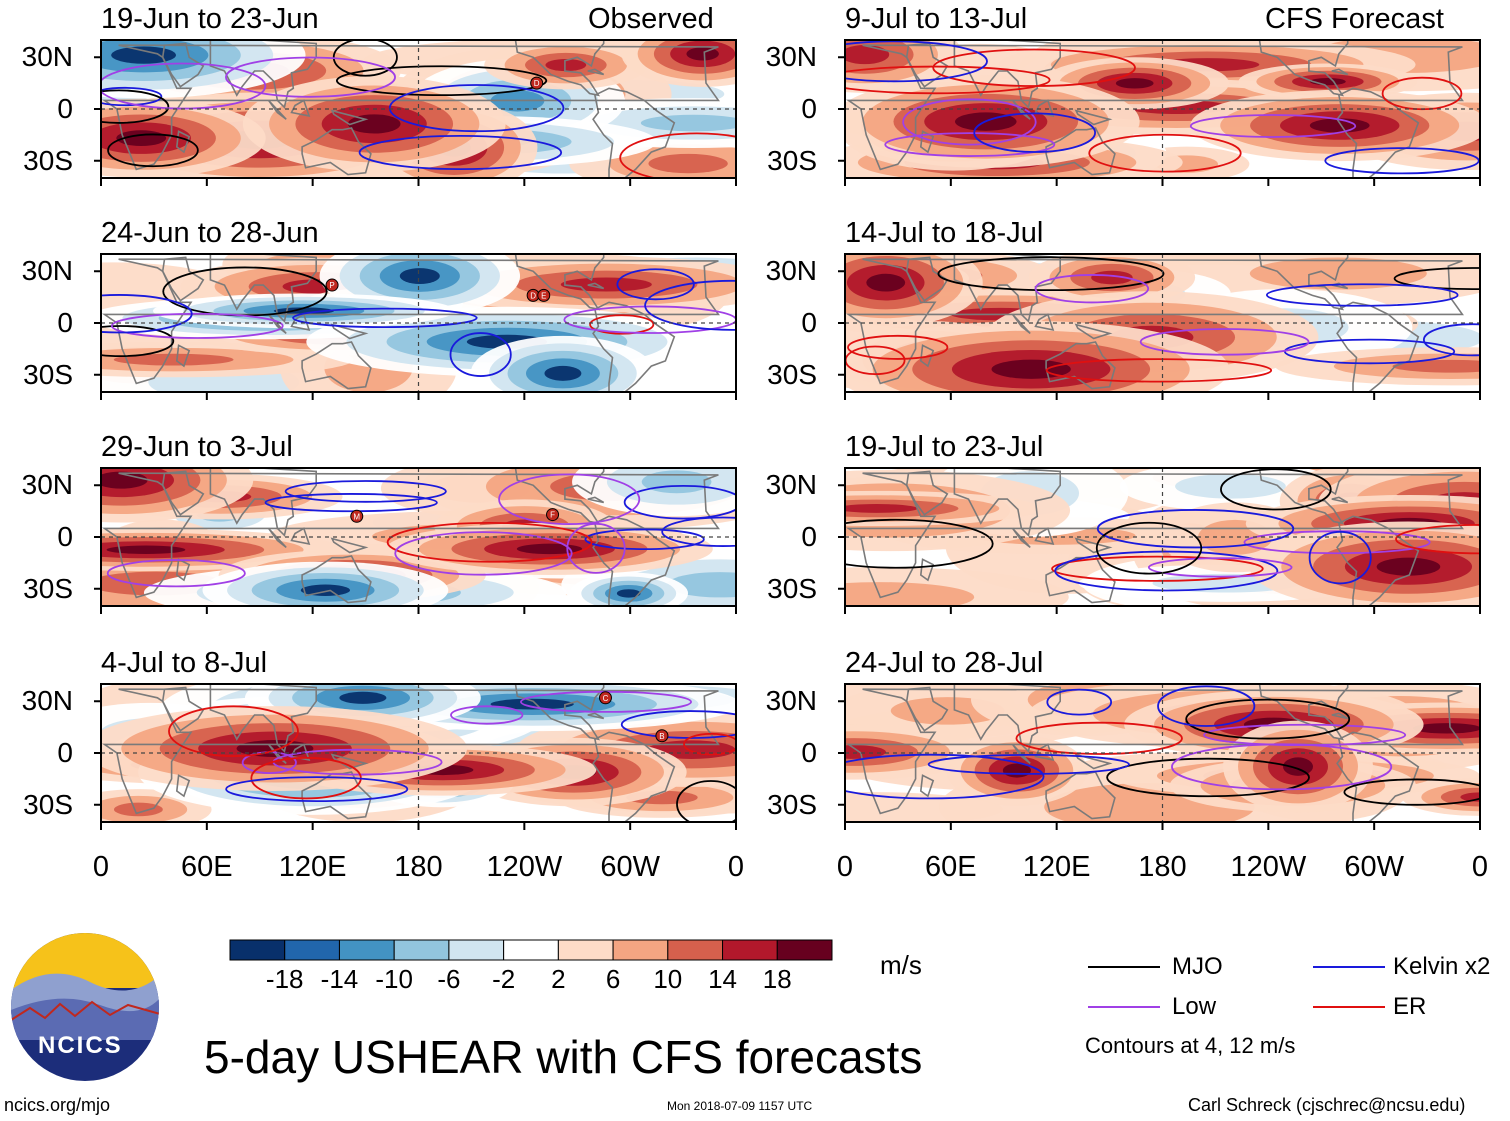 The width and height of the screenshot is (1510, 1121). I want to click on forecast-column-label: CFS Forecast, so click(1354, 19).